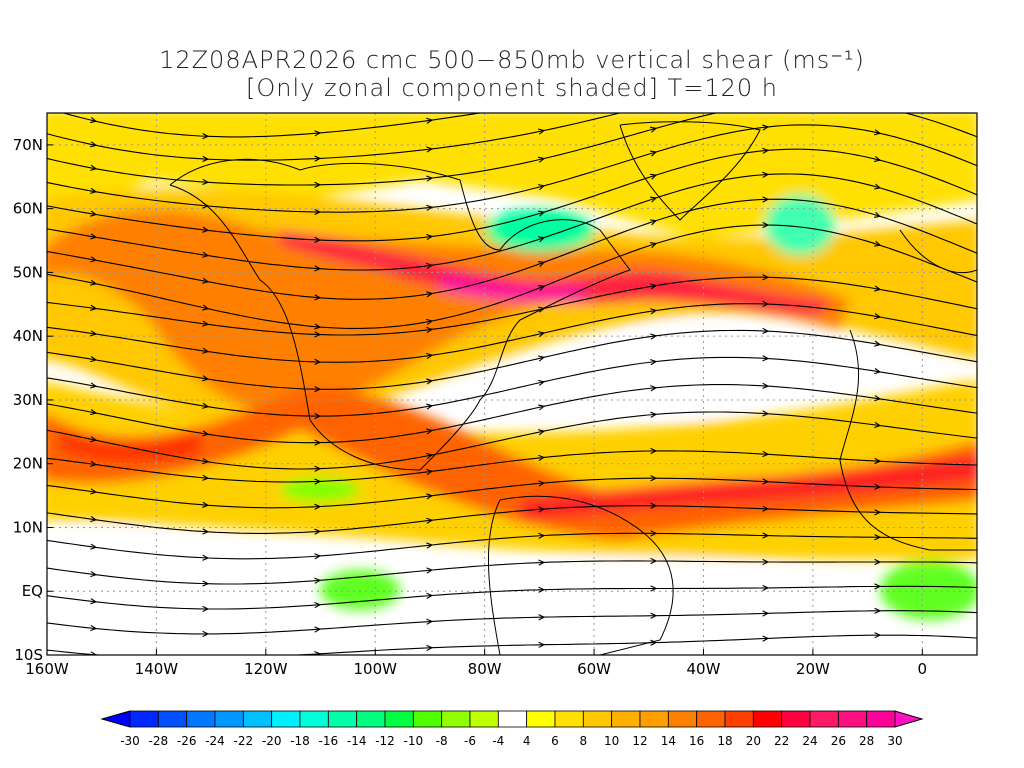 The width and height of the screenshot is (1024, 768). What do you see at coordinates (357, 741) in the screenshot?
I see `colorbar-label: -14` at bounding box center [357, 741].